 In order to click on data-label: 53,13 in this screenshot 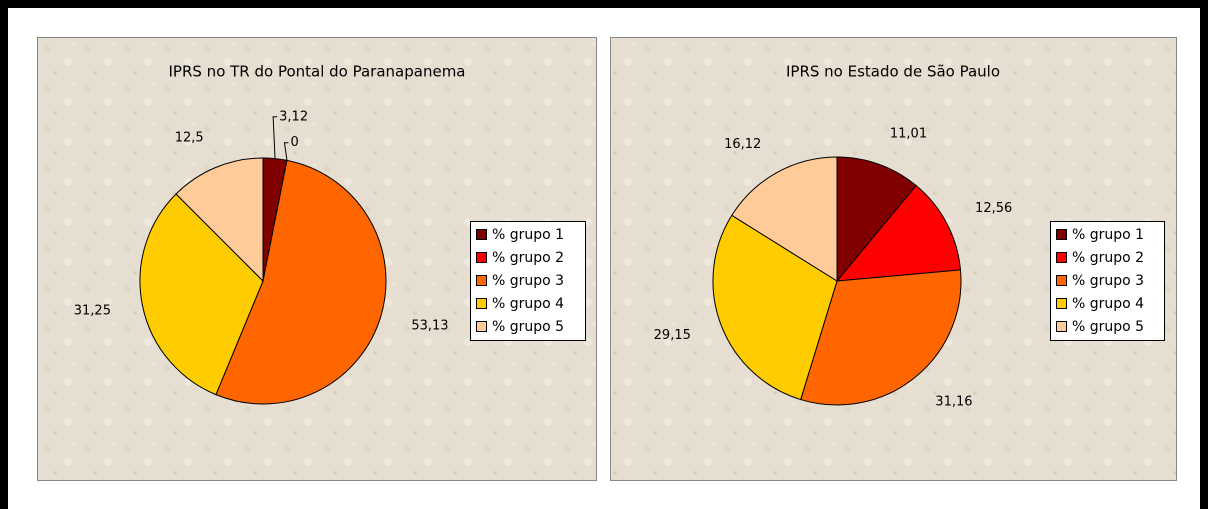, I will do `click(429, 325)`.